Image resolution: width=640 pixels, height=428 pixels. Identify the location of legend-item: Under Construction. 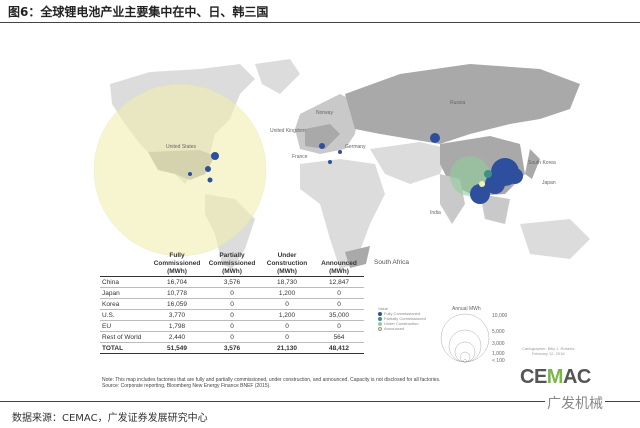
(402, 323).